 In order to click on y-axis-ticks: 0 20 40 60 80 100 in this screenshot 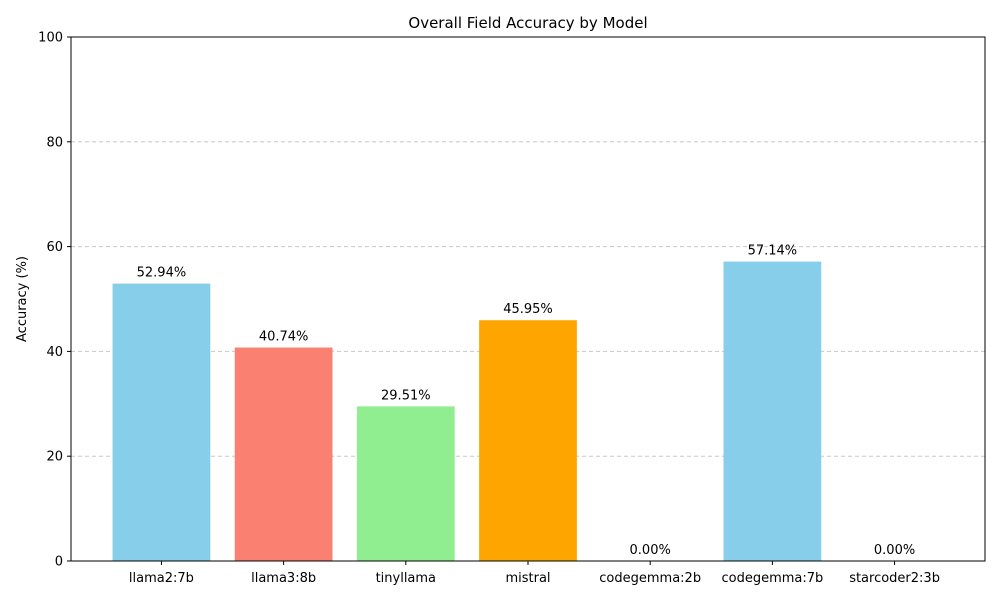, I will do `click(54, 300)`.